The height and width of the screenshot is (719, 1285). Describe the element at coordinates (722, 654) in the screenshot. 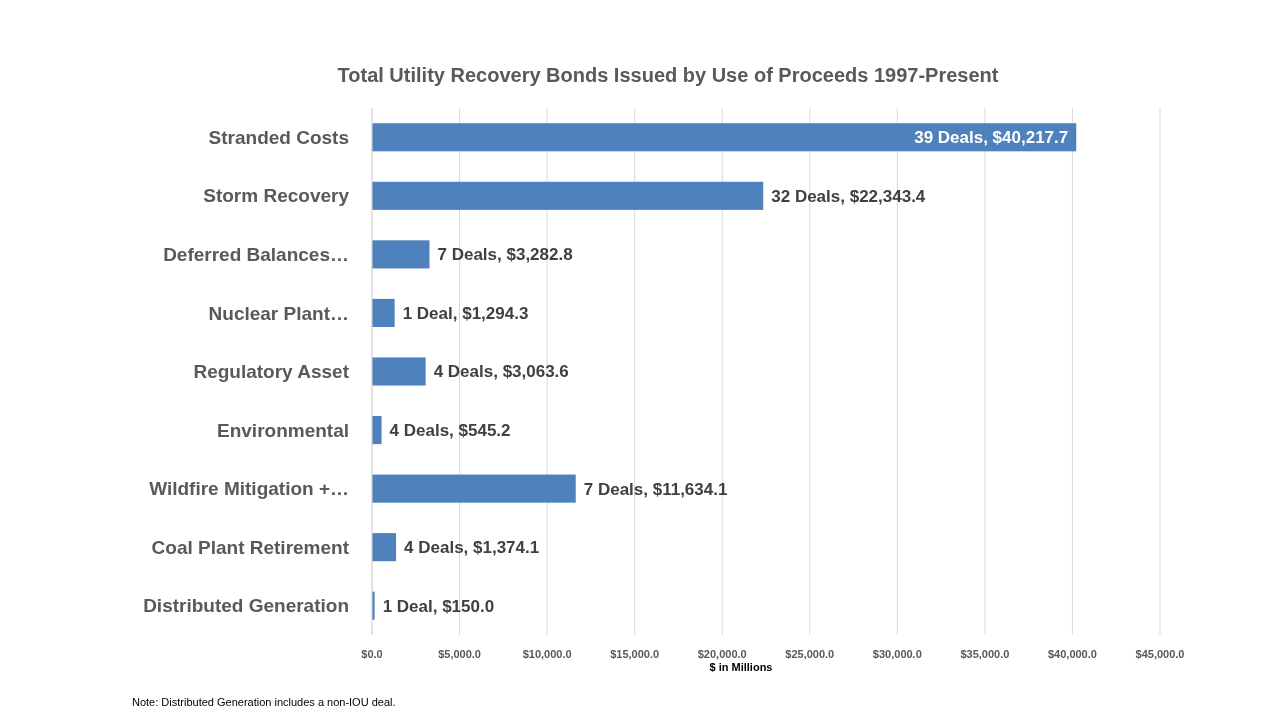

I see `x-tick-label: $20,000.0` at that location.